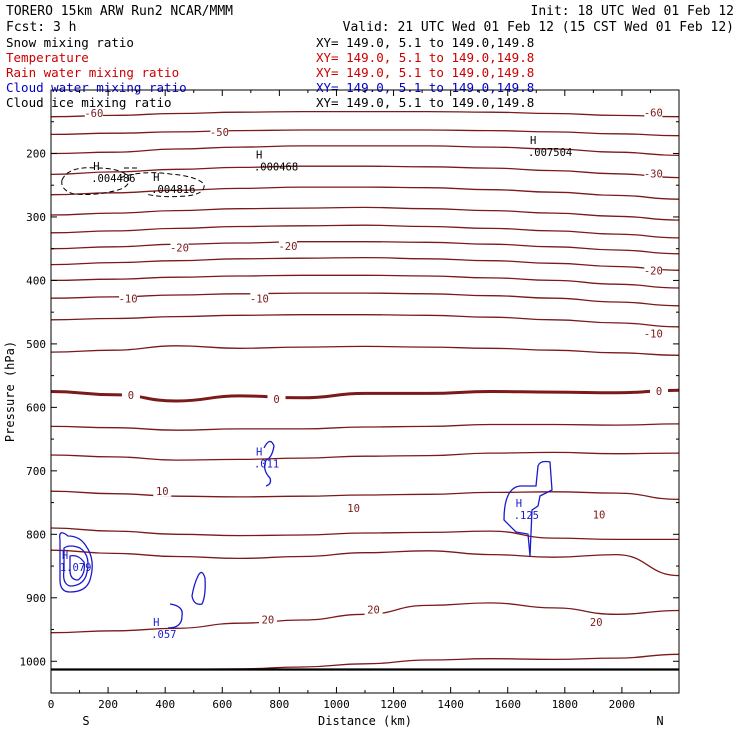 Image resolution: width=740 pixels, height=740 pixels. What do you see at coordinates (36, 280) in the screenshot?
I see `y-tick-label: 400` at bounding box center [36, 280].